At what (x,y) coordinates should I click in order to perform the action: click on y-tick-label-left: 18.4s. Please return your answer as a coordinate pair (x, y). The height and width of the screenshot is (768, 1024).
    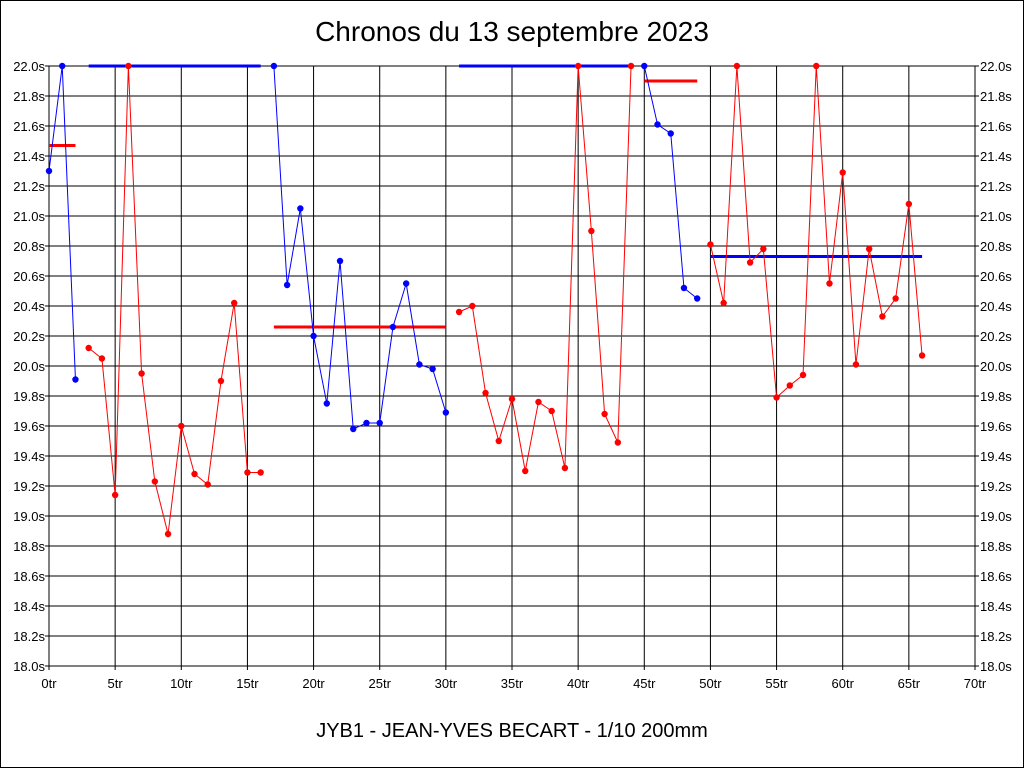
    Looking at the image, I should click on (29, 606).